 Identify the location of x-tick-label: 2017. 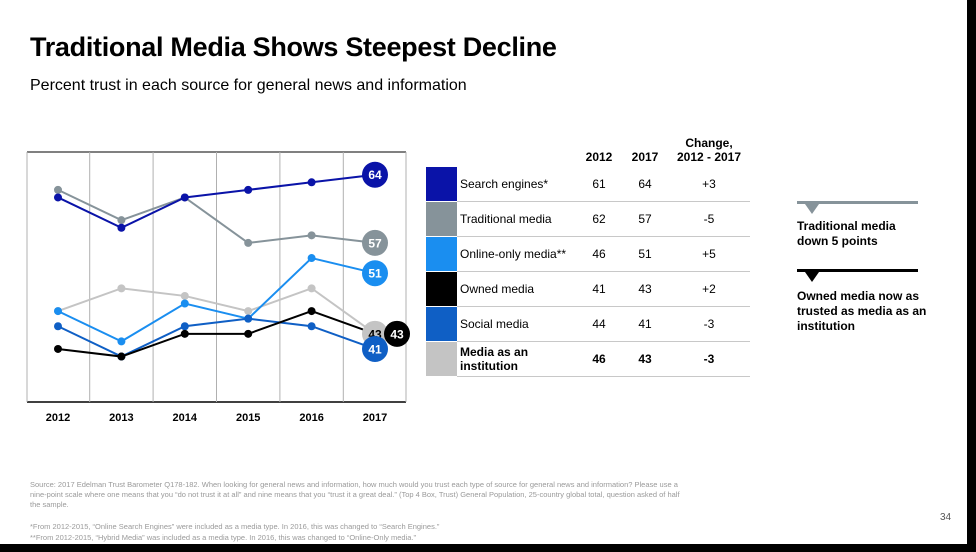
(375, 418).